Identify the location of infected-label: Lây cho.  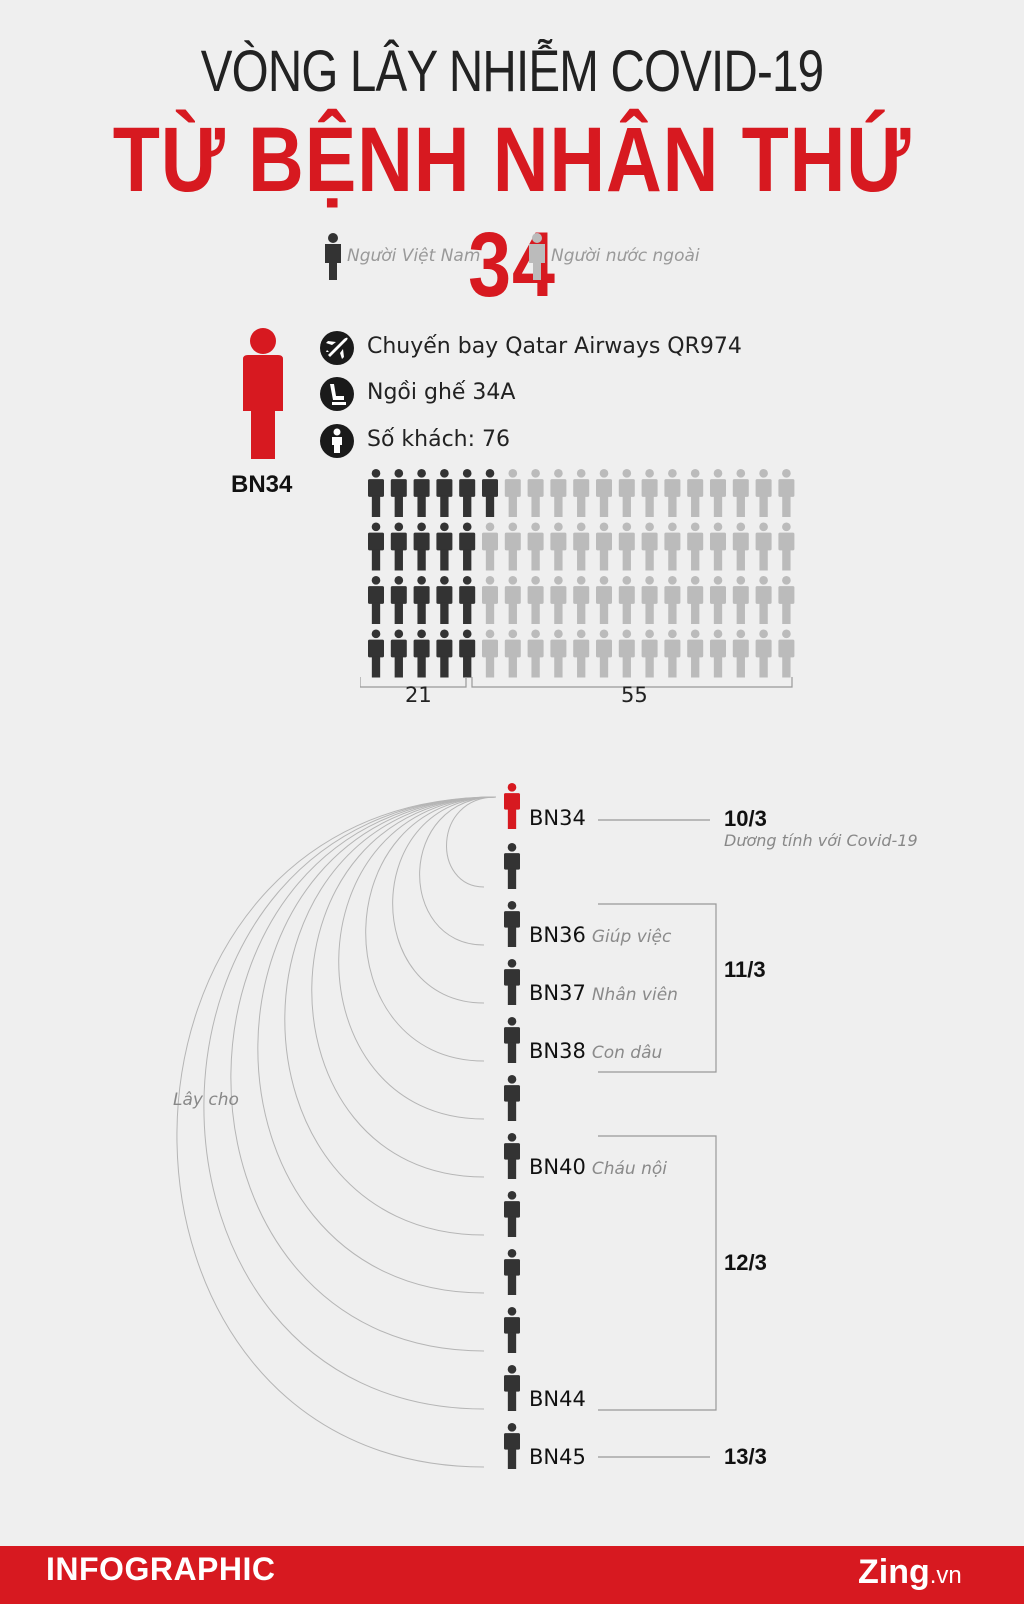
(206, 1100).